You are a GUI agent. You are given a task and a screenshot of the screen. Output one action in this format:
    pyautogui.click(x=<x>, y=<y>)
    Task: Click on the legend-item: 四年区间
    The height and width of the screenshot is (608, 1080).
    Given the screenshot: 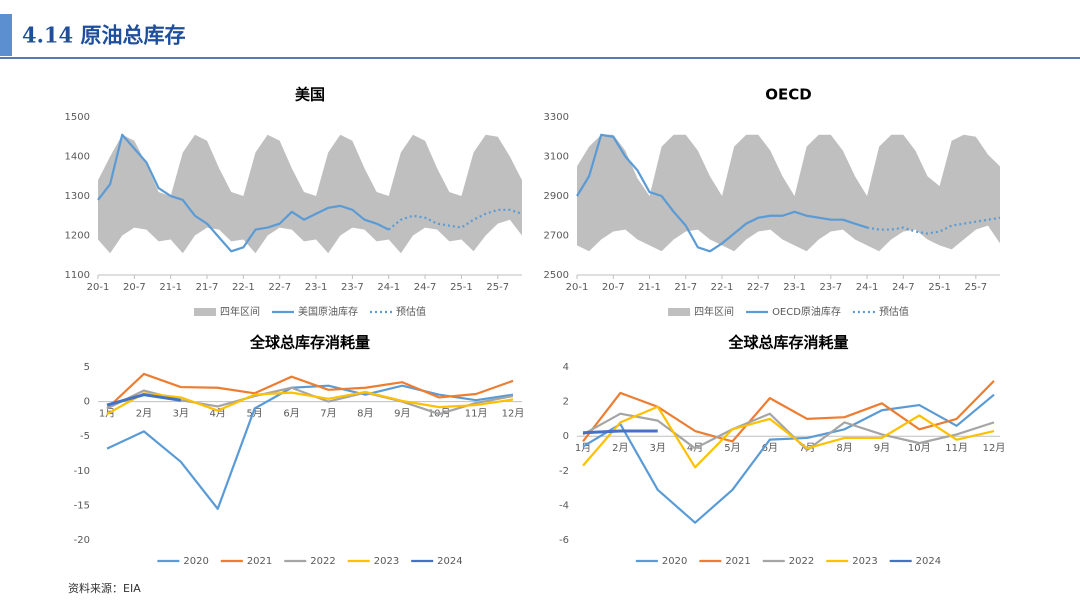 What is the action you would take?
    pyautogui.click(x=227, y=311)
    